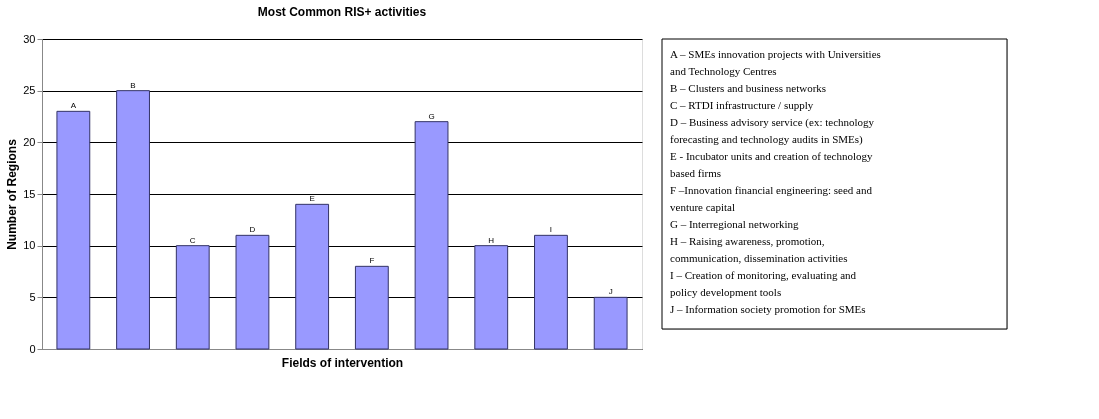 This screenshot has width=1099, height=419. I want to click on x-tick-label: D, so click(252, 230).